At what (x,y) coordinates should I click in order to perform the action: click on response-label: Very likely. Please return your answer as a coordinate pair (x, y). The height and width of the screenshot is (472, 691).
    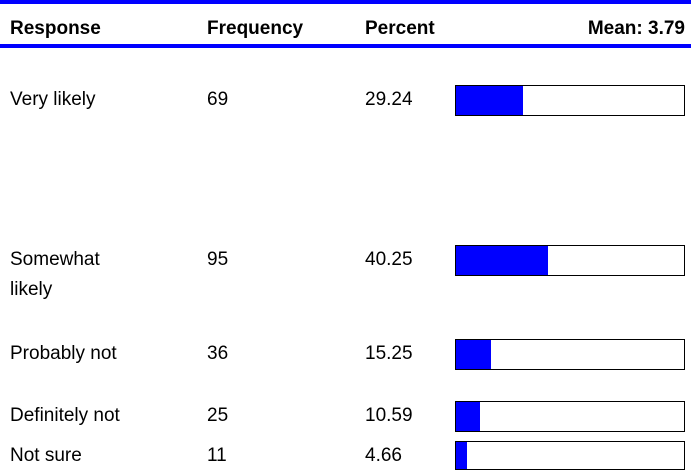
    Looking at the image, I should click on (53, 99).